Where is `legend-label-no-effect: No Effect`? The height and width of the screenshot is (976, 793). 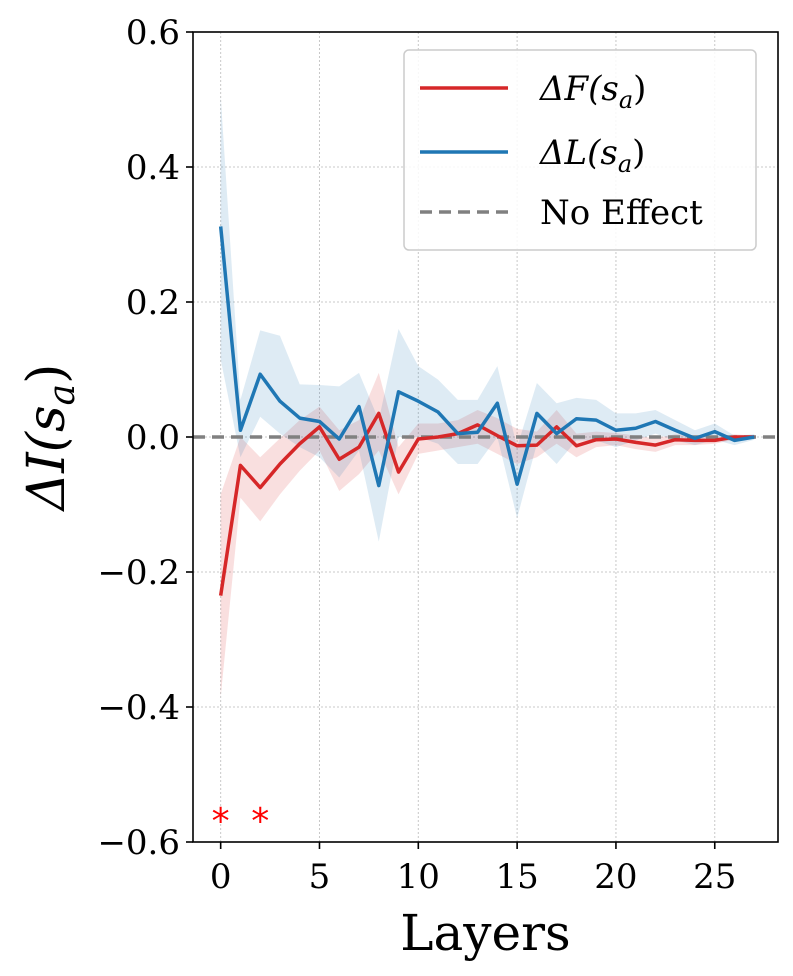
legend-label-no-effect: No Effect is located at coordinates (621, 213).